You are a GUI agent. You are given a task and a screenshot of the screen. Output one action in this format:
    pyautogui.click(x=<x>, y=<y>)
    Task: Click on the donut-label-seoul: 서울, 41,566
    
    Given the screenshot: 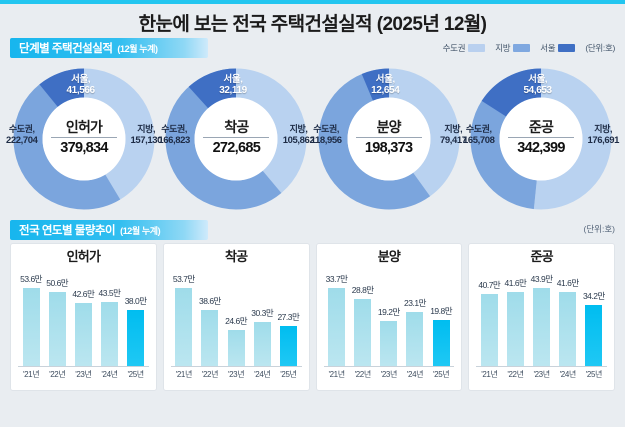 What is the action you would take?
    pyautogui.click(x=81, y=85)
    